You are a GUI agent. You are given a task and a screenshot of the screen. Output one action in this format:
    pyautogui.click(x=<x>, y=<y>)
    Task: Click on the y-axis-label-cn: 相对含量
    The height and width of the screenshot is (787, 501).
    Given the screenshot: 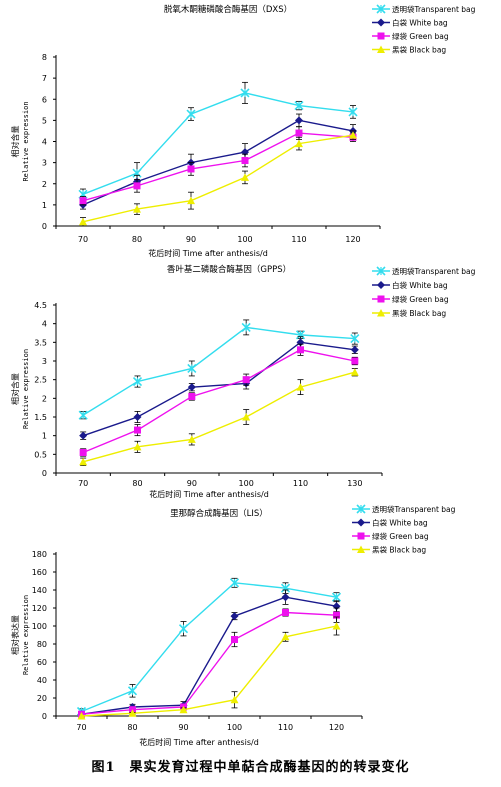 What is the action you would take?
    pyautogui.click(x=15, y=142)
    